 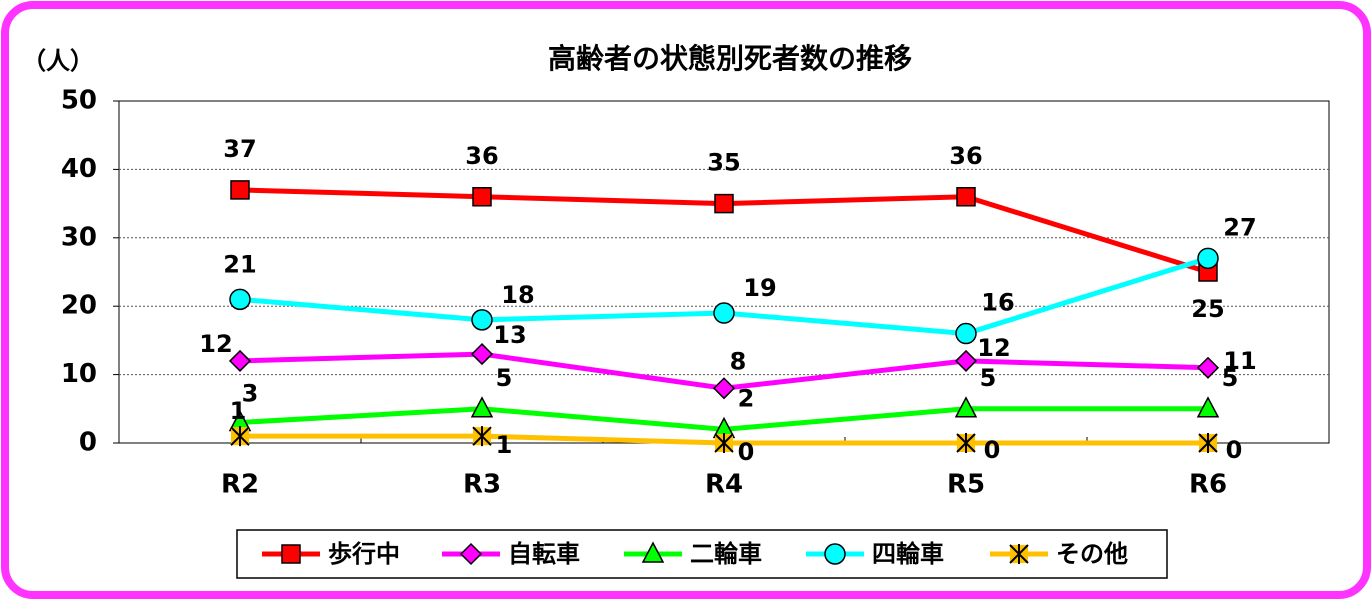 What do you see at coordinates (746, 398) in the screenshot?
I see `data-label: 2` at bounding box center [746, 398].